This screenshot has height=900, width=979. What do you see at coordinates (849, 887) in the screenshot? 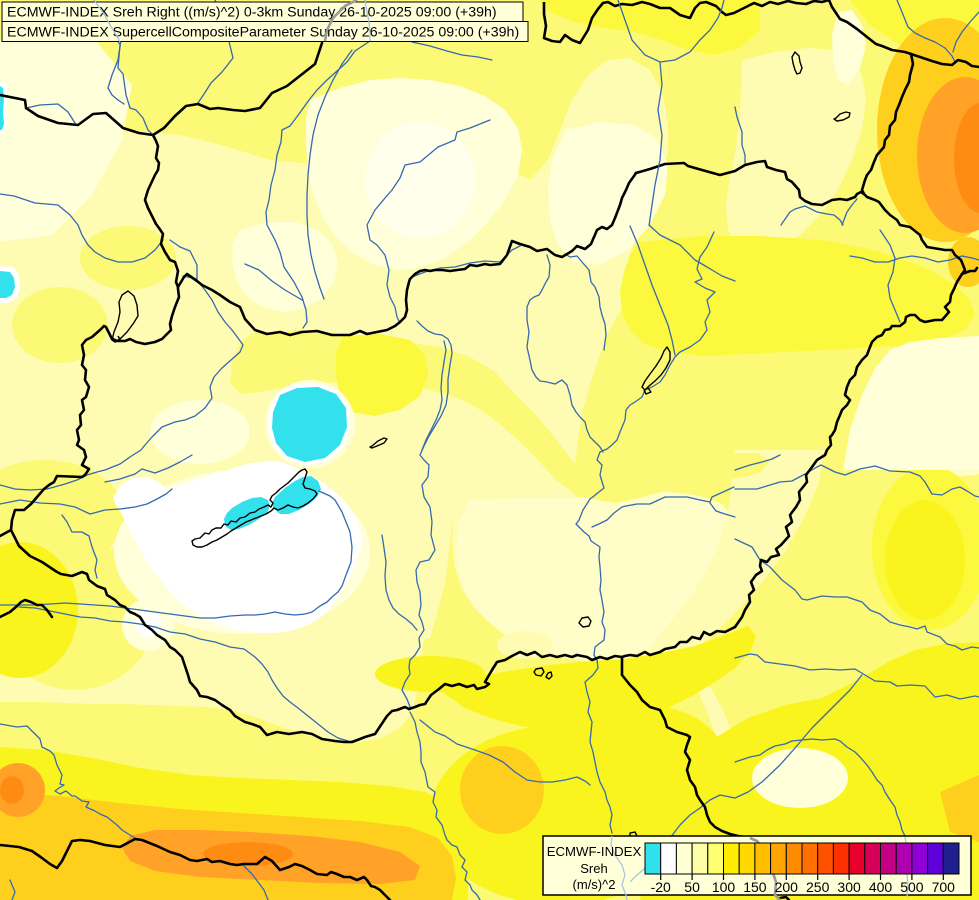
I see `svg-text: 300` at bounding box center [849, 887].